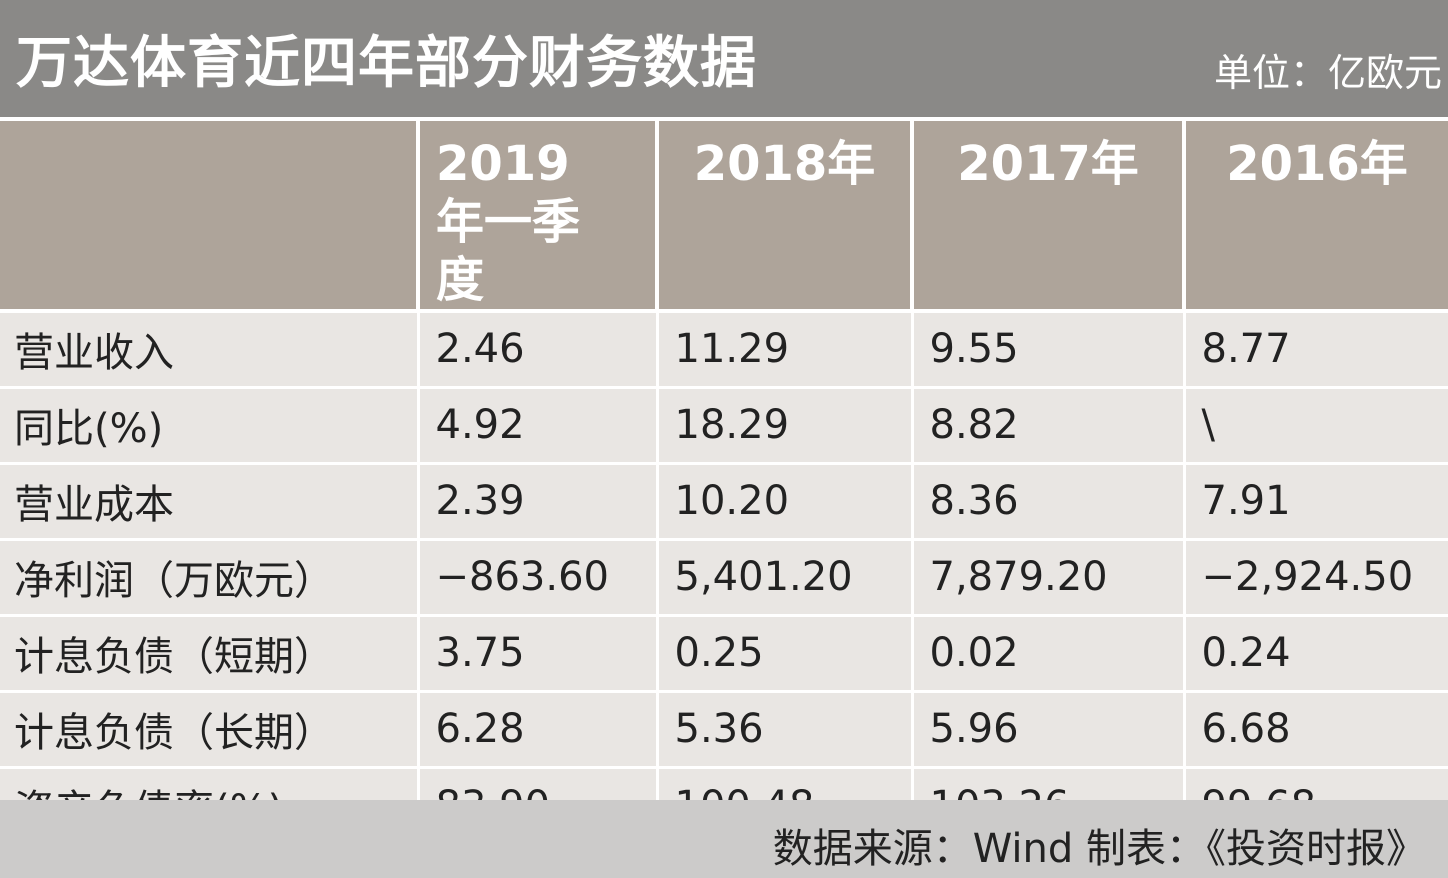 Image resolution: width=1448 pixels, height=878 pixels. Describe the element at coordinates (1315, 216) in the screenshot. I see `column-header: 2016年` at that location.